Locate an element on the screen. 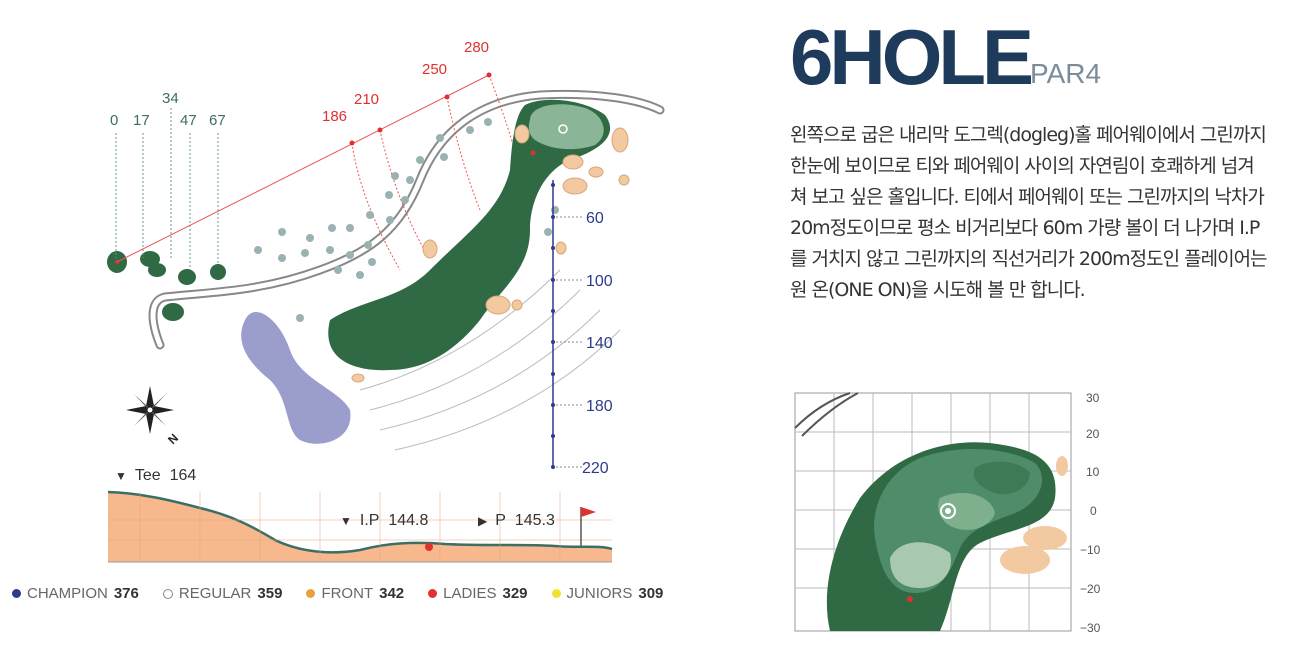  front-dot-icon is located at coordinates (311, 593).